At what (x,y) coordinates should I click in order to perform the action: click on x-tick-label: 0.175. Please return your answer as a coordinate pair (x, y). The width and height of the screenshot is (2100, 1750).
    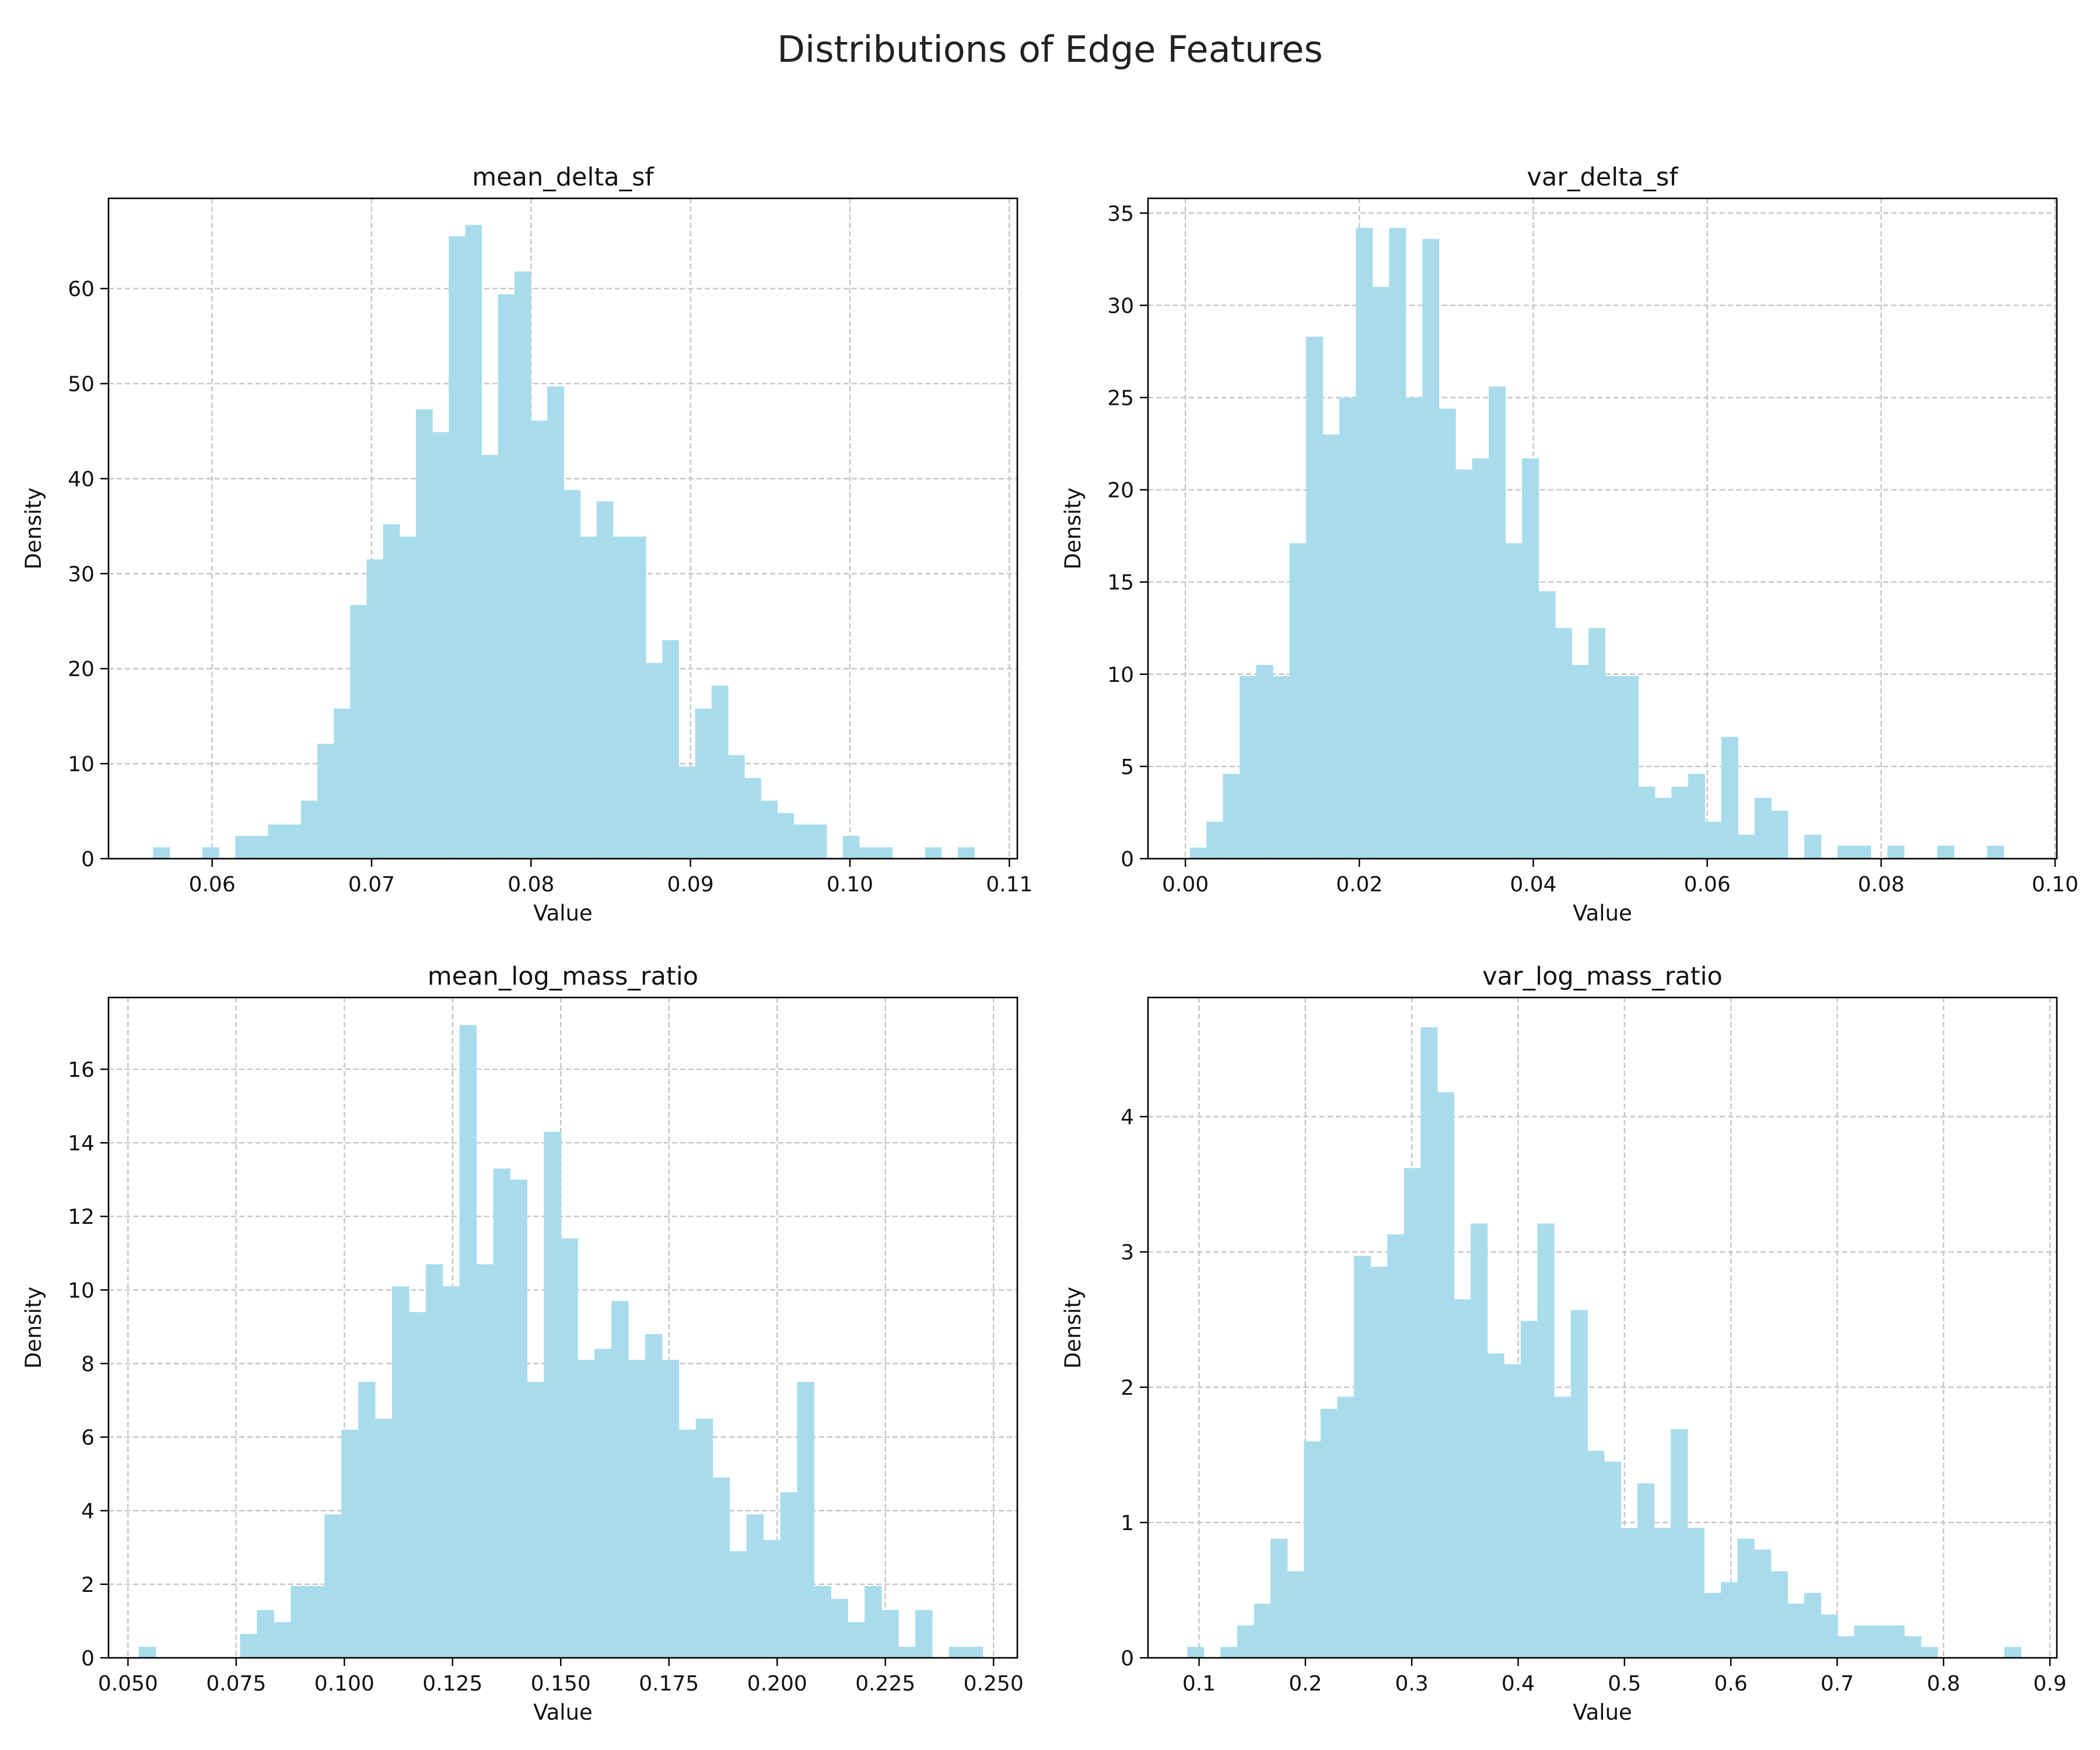
    Looking at the image, I should click on (669, 1684).